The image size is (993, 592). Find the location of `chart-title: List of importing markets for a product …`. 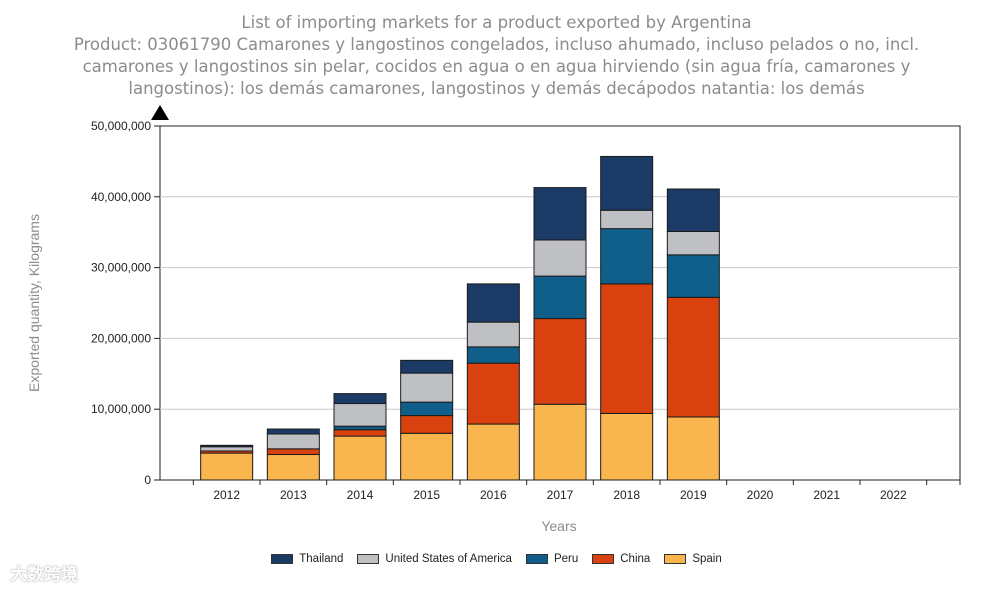

chart-title: List of importing markets for a product … is located at coordinates (496, 56).